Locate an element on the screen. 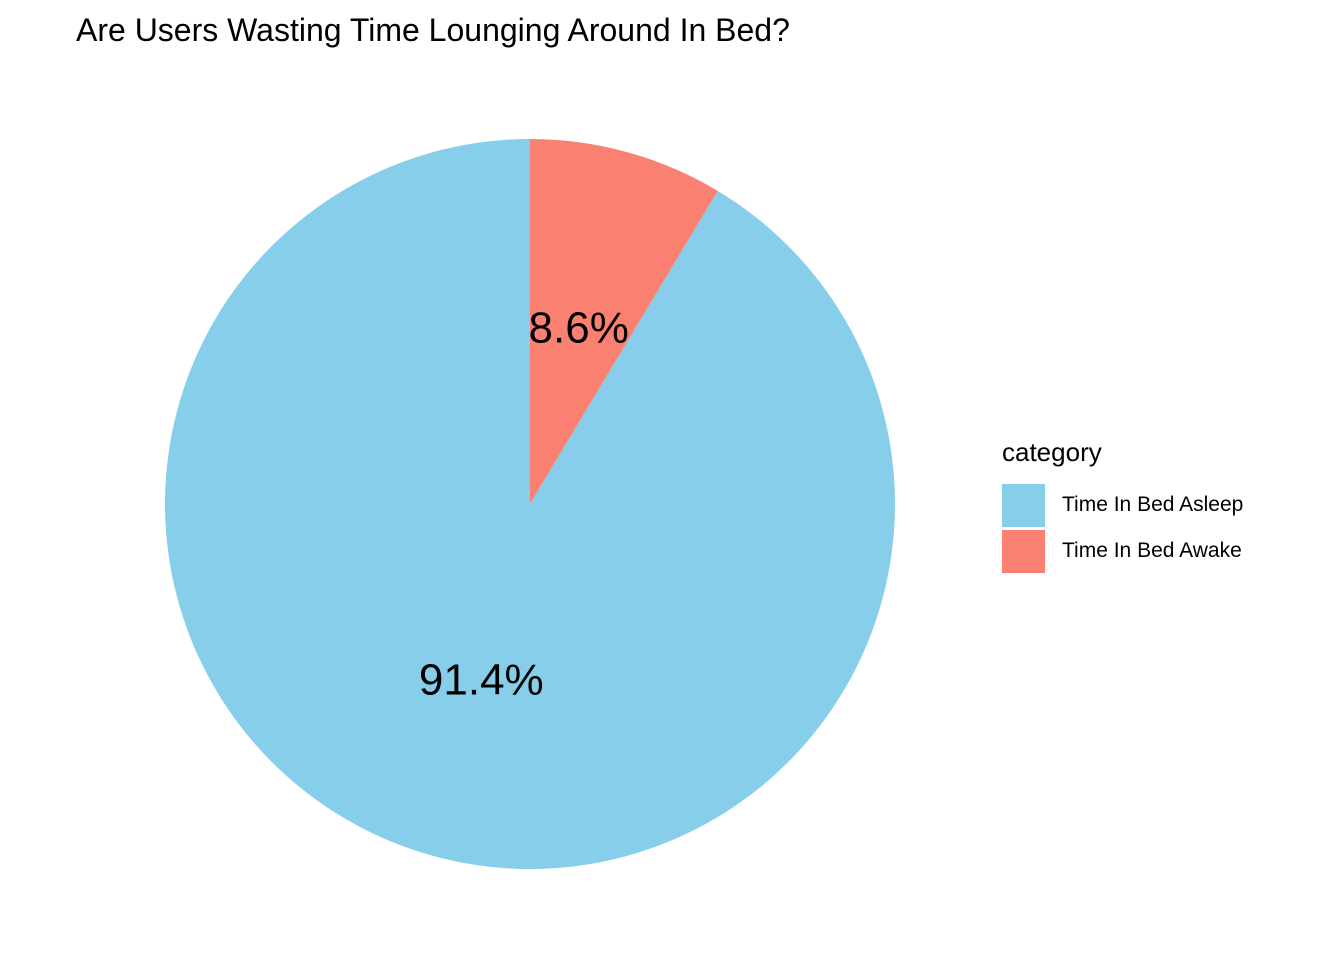 The width and height of the screenshot is (1344, 960). legend-item-awake: Time In Bed Awake is located at coordinates (1122, 551).